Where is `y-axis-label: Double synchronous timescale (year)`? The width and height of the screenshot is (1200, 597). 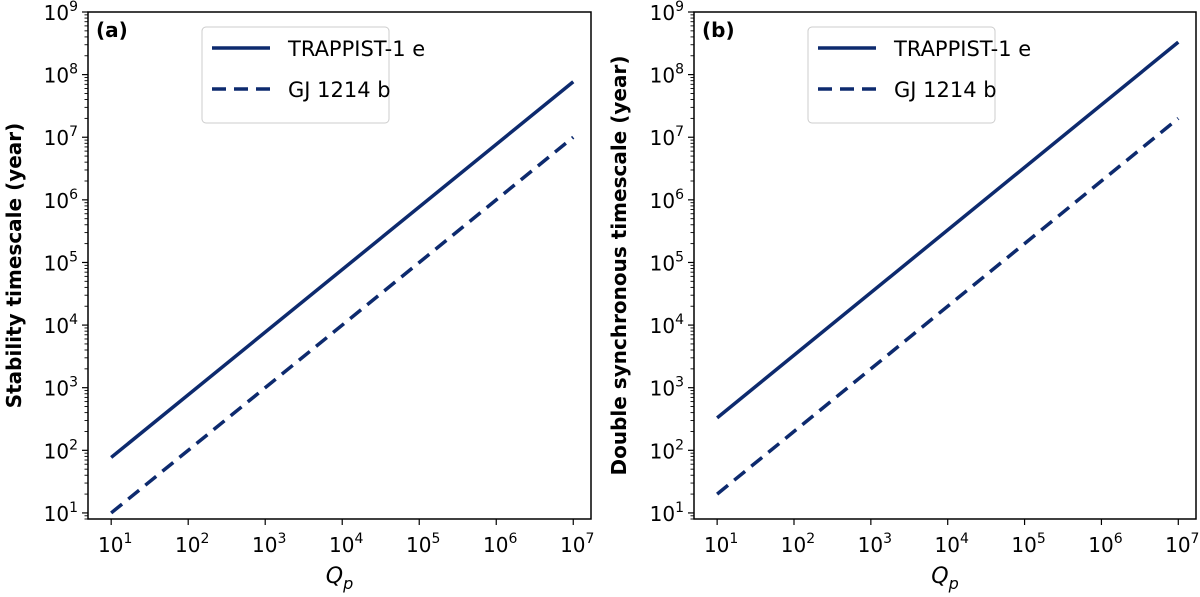 y-axis-label: Double synchronous timescale (year) is located at coordinates (619, 266).